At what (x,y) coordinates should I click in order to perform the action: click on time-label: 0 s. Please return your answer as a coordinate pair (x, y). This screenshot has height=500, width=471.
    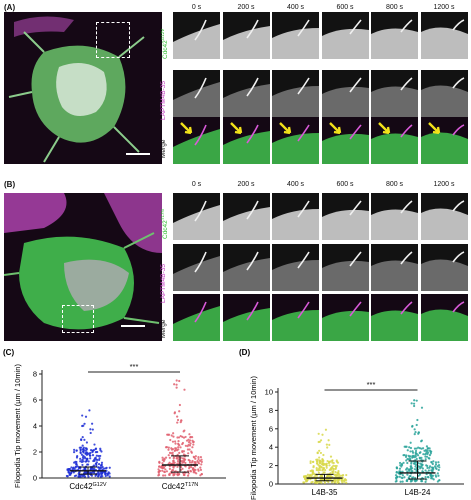
    Looking at the image, I should click on (196, 184).